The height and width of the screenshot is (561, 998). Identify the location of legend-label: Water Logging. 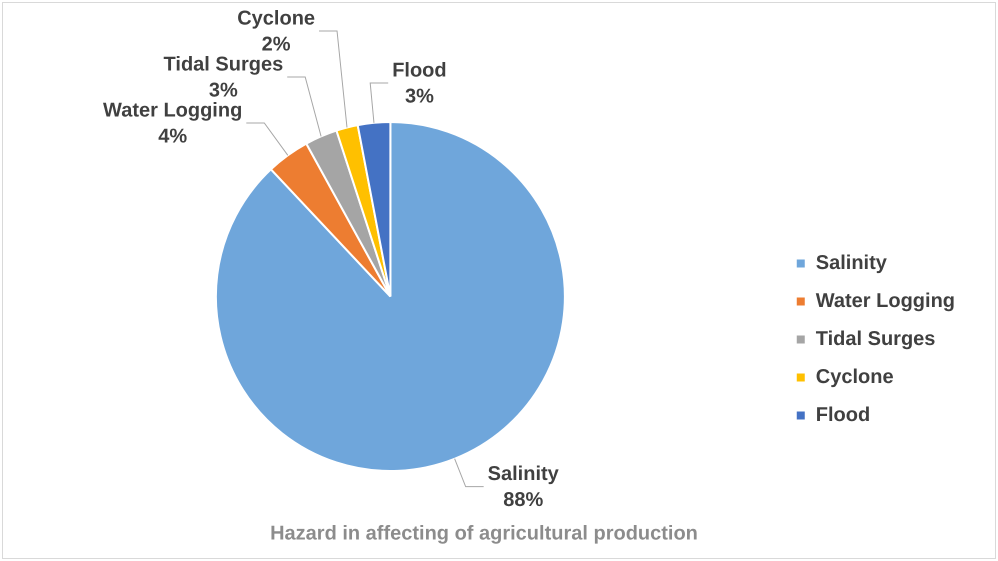
(886, 301).